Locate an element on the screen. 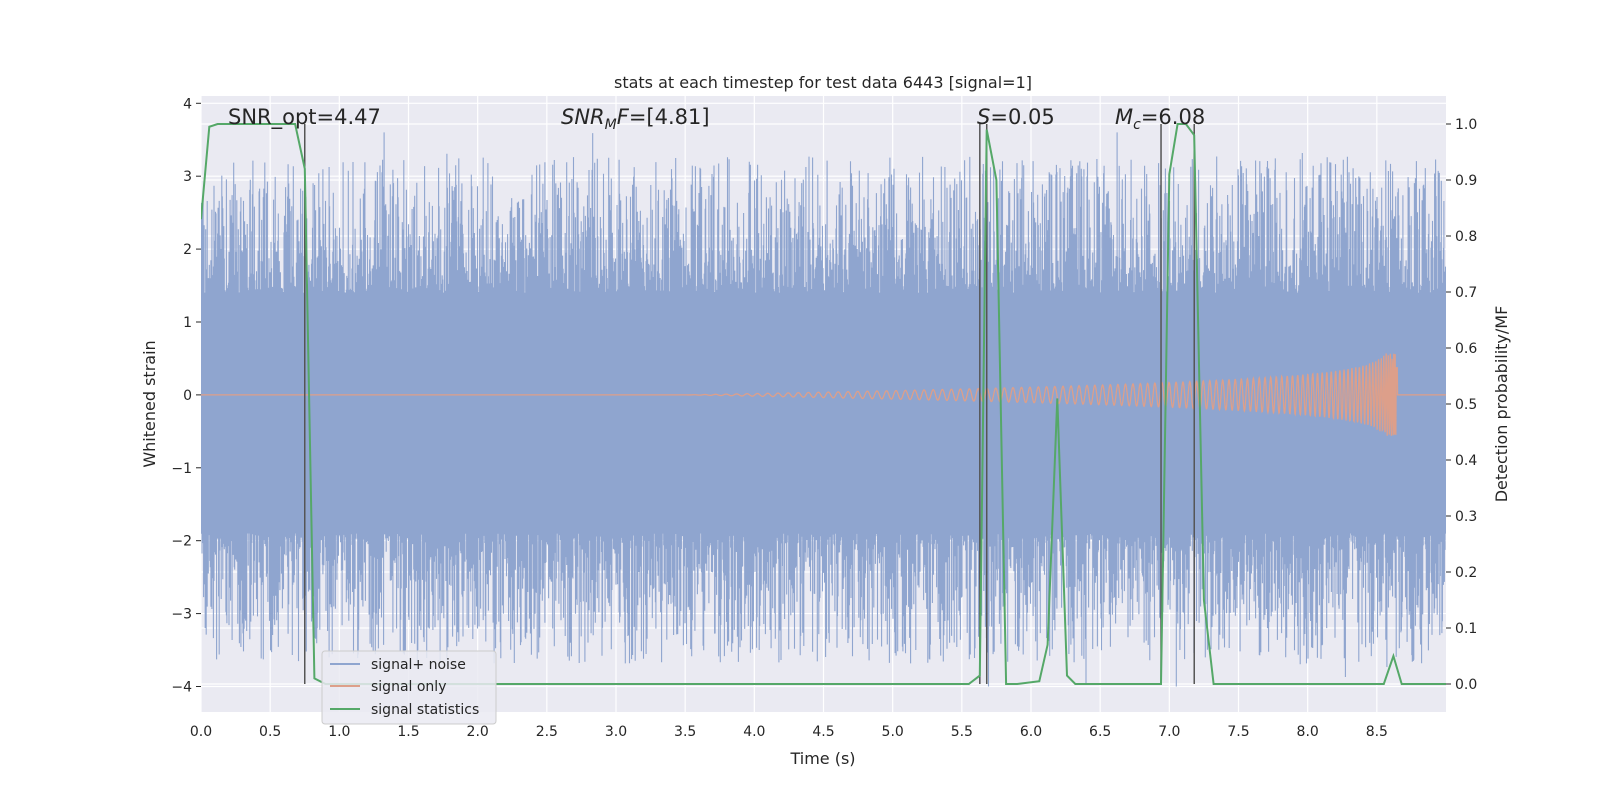 This screenshot has width=1600, height=800. legend-label-signal-only: signal only is located at coordinates (408, 687).